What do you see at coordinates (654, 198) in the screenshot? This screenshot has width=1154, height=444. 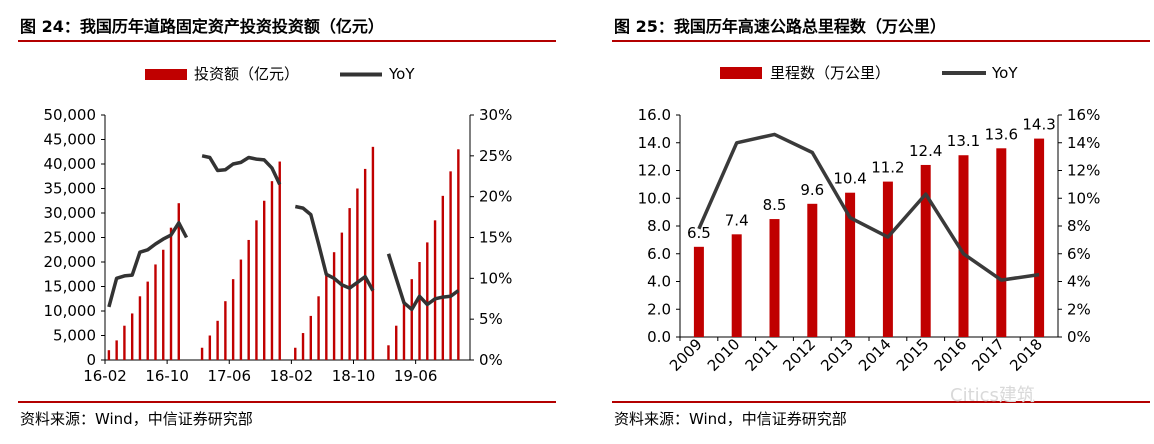 I see `y-tick-label: 10.0` at bounding box center [654, 198].